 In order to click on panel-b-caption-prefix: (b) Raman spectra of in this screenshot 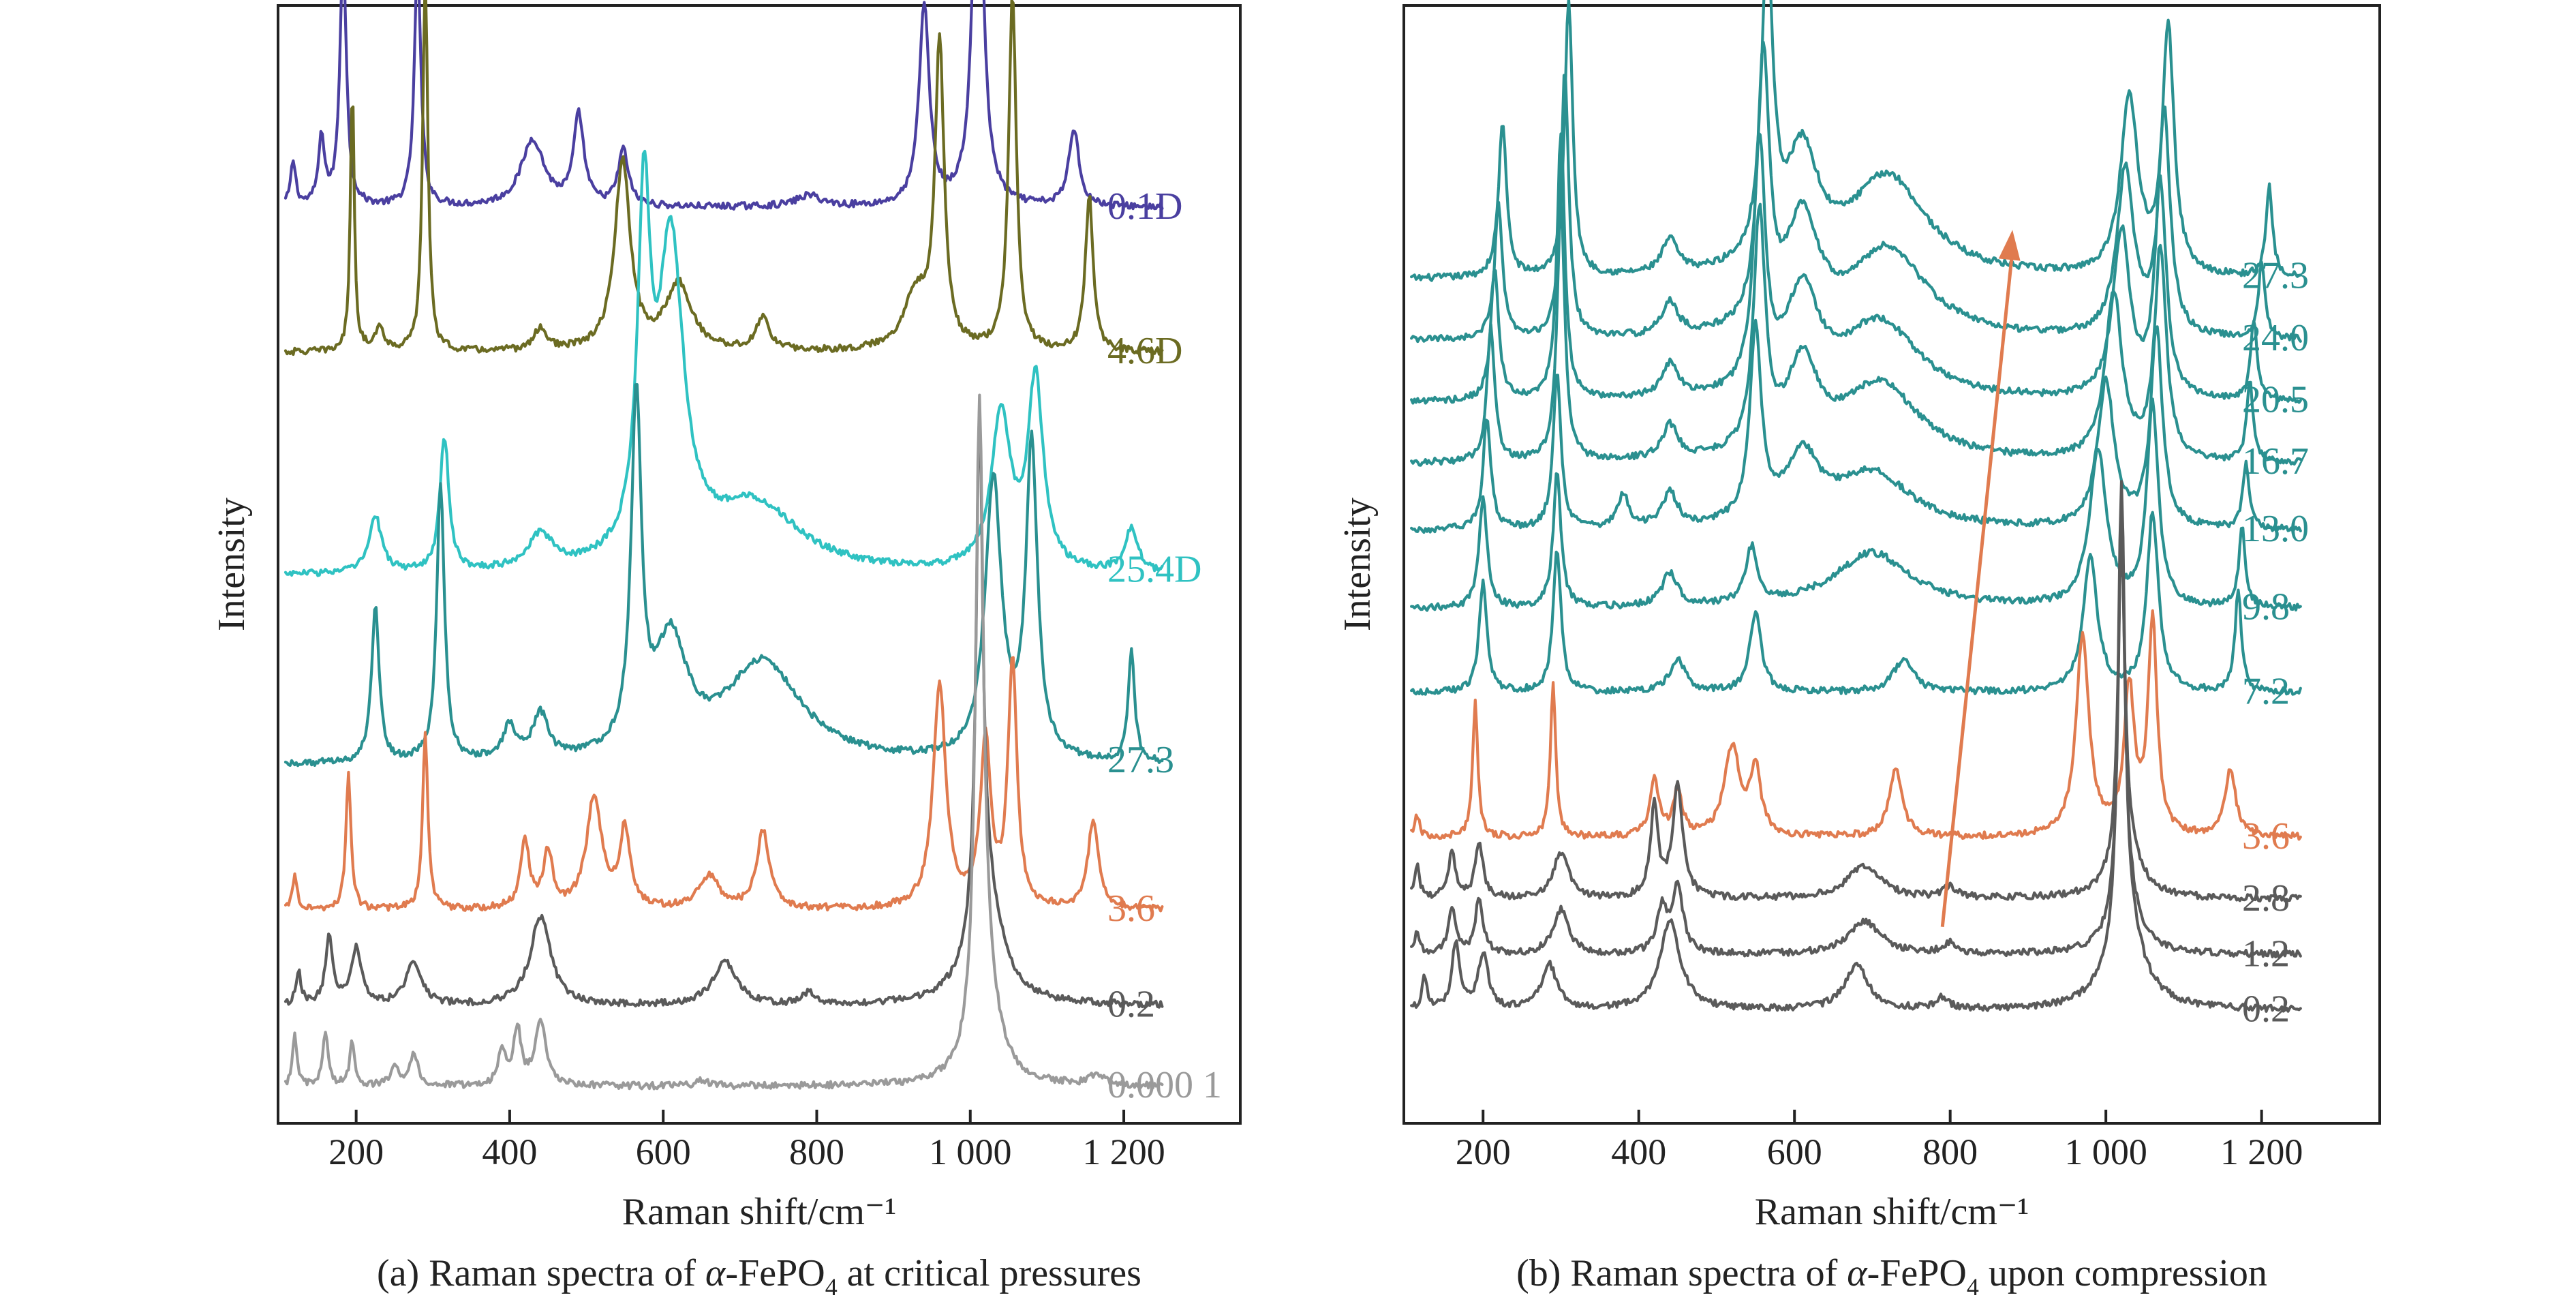, I will do `click(1681, 1273)`.